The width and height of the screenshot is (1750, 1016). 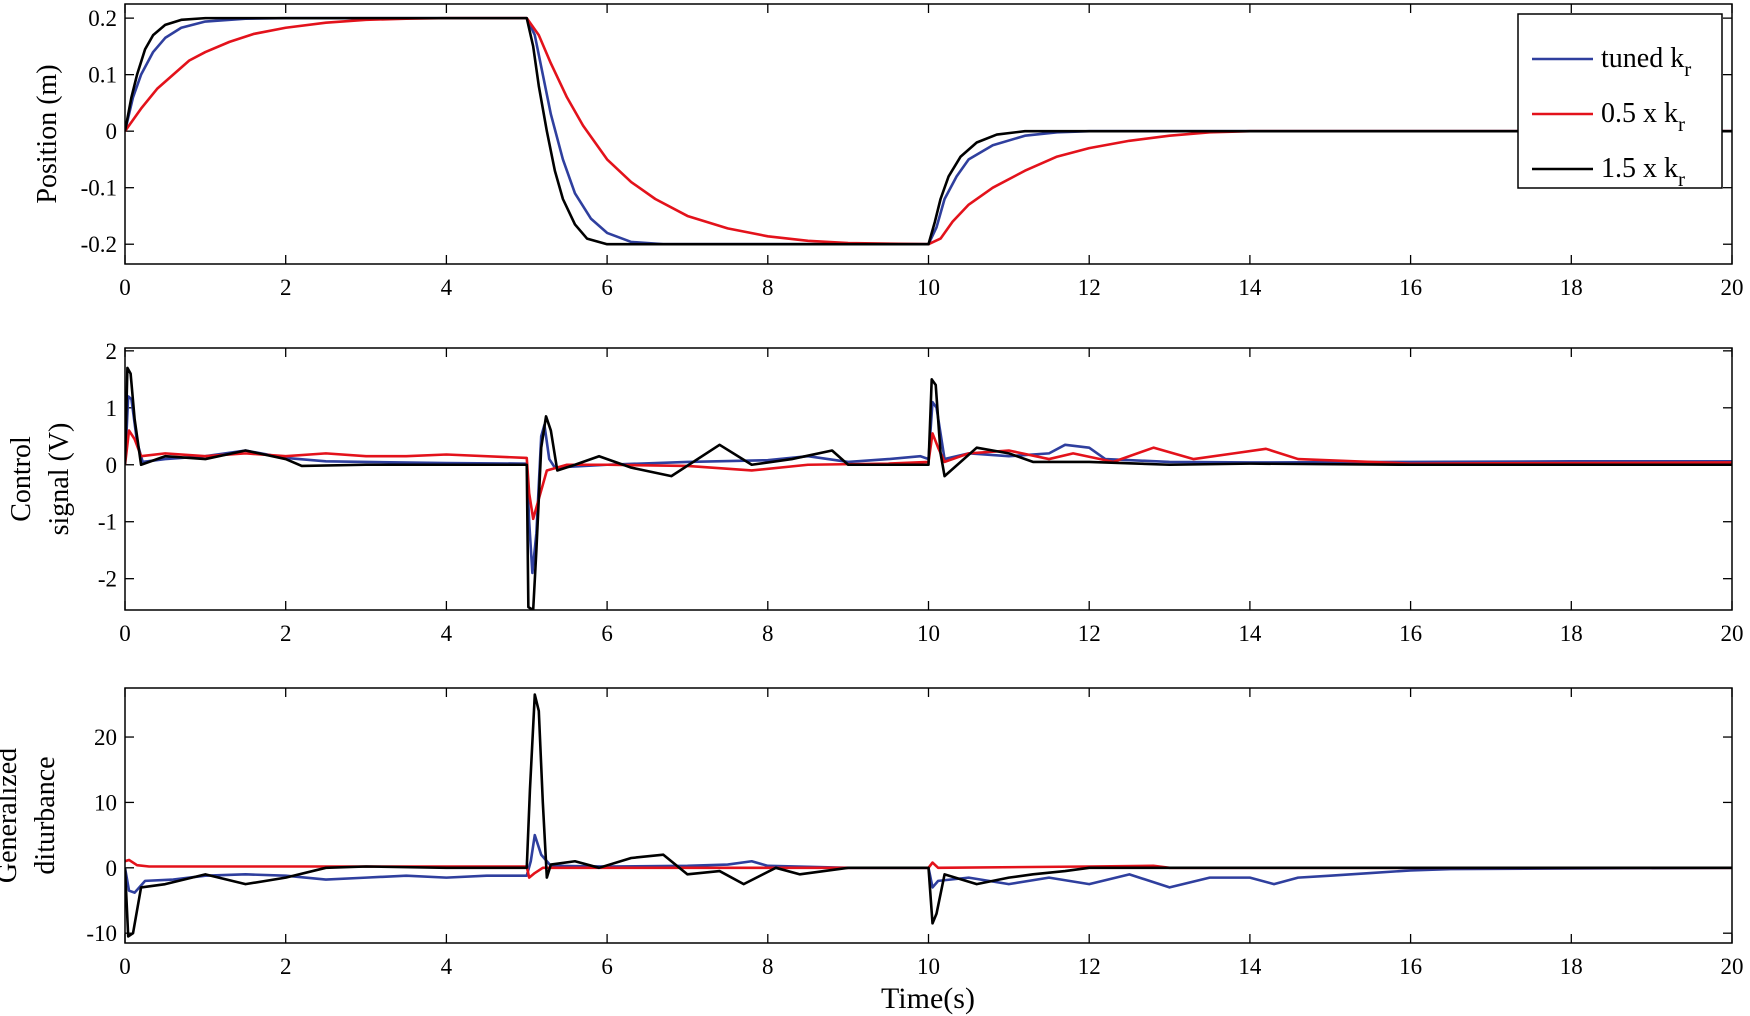 I want to click on y-axis-label: Generalized, so click(x=11, y=815).